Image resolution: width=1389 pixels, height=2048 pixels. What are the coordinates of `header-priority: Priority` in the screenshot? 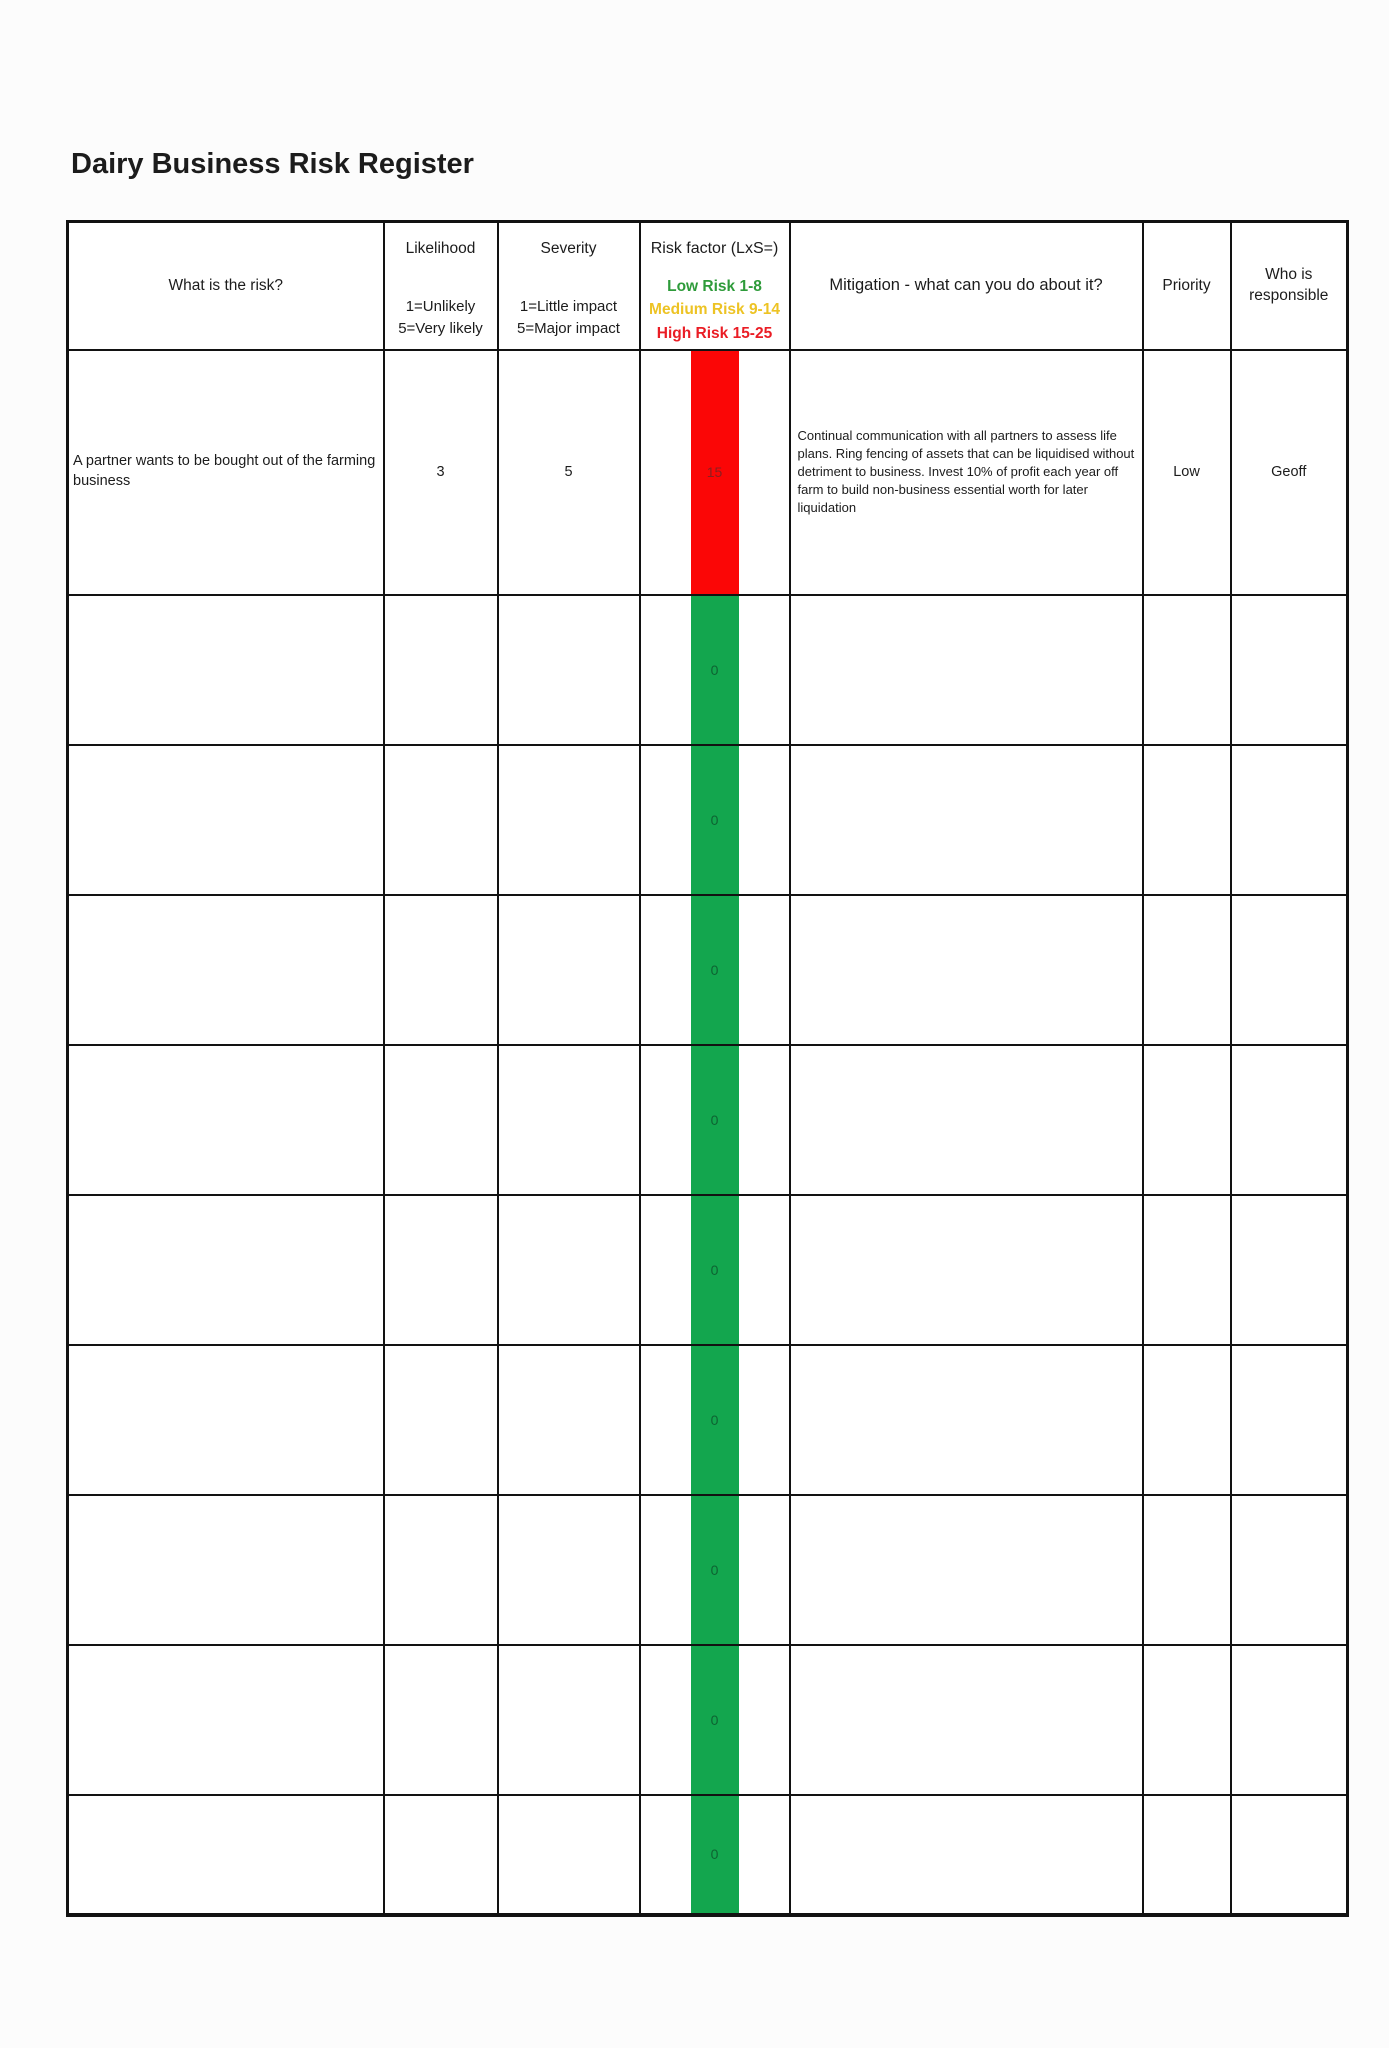 It's located at (1186, 285).